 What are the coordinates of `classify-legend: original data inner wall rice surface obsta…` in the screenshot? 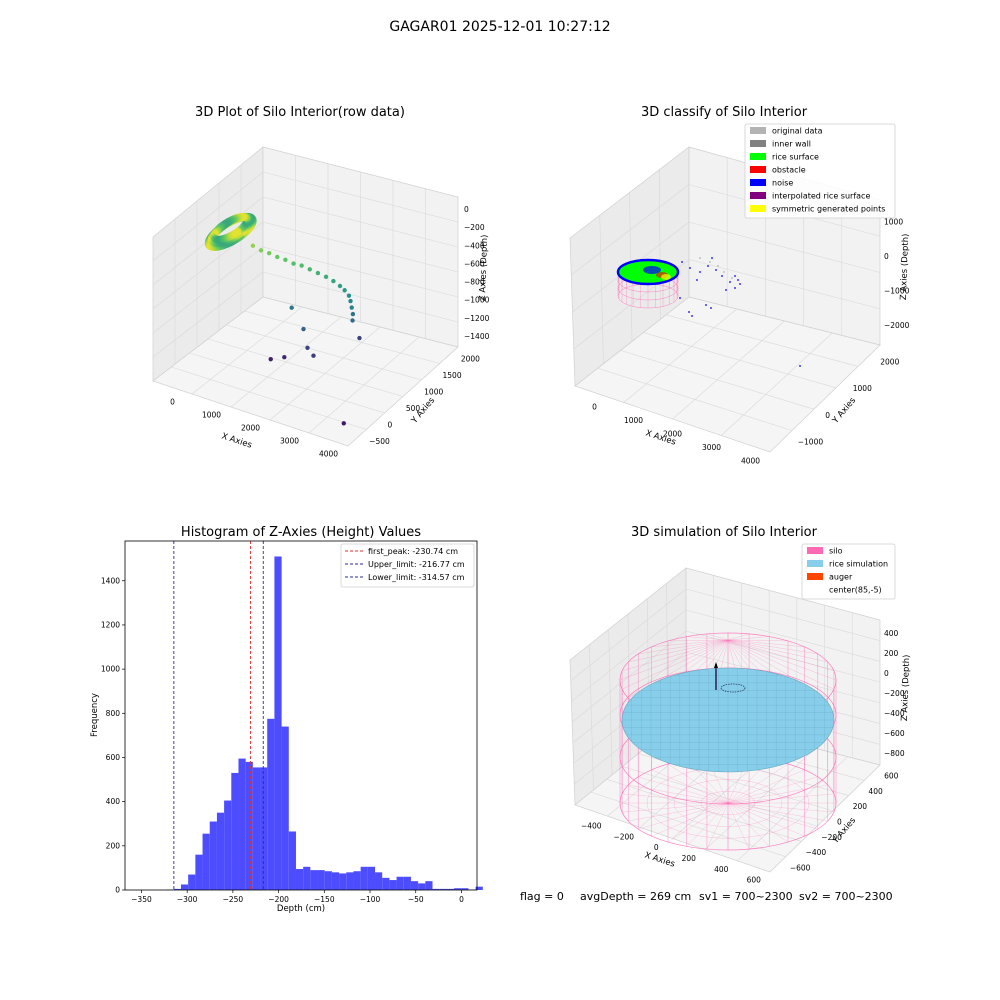 It's located at (820, 171).